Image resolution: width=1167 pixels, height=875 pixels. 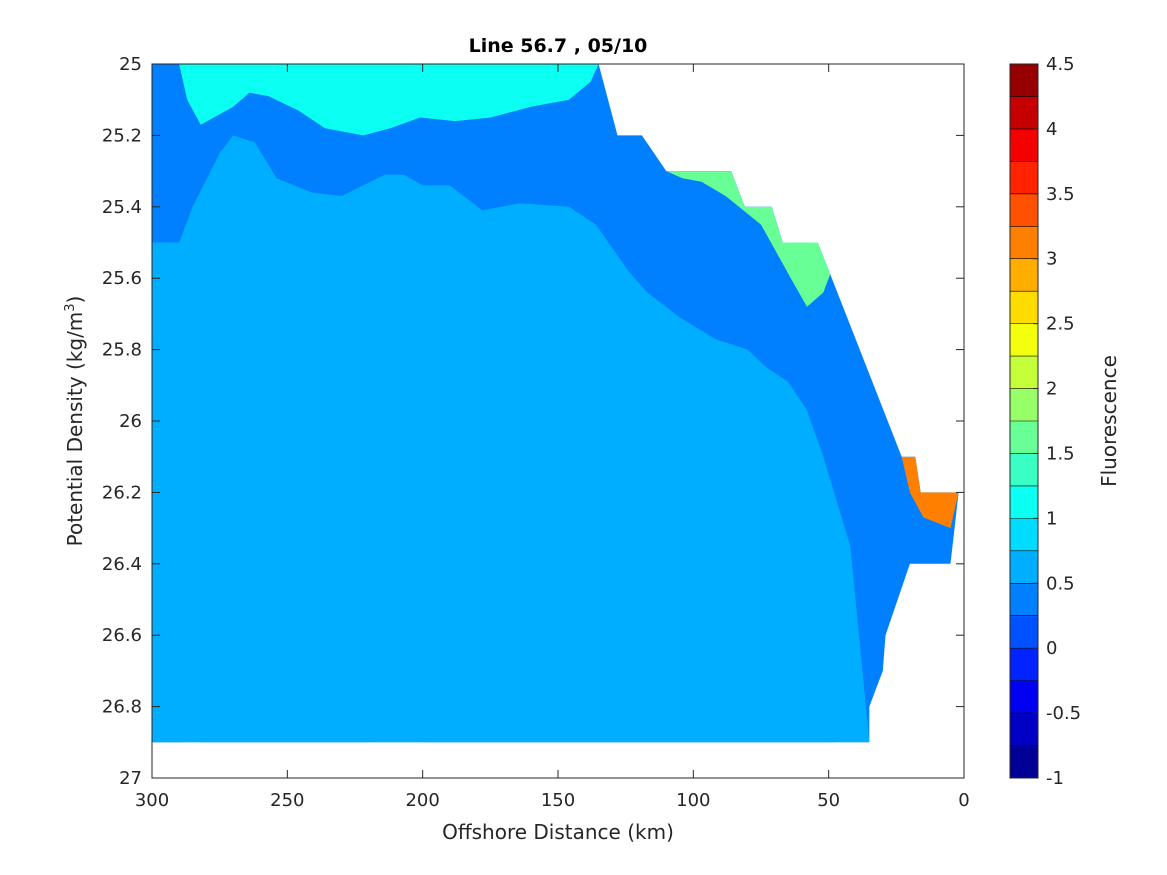 I want to click on colorbar-tick-label: -0.5, so click(x=1063, y=713).